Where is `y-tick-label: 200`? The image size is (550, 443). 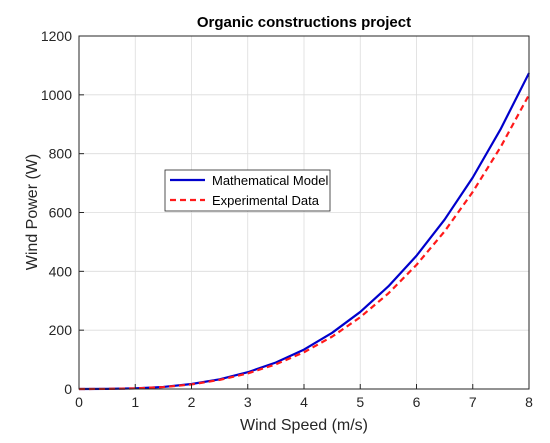 y-tick-label: 200 is located at coordinates (61, 330).